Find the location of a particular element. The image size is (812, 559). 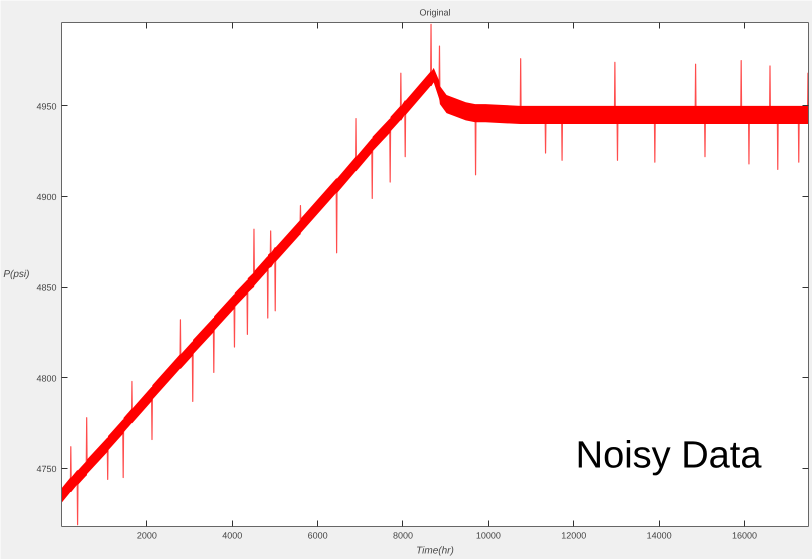

x-tick-label: 14000 is located at coordinates (659, 535).